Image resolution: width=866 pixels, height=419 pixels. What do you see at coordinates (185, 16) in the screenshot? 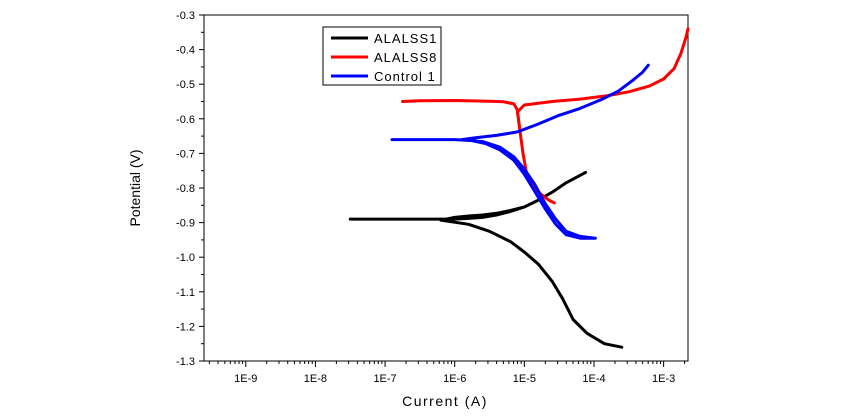
I see `y-tick-label: -0.3` at bounding box center [185, 16].